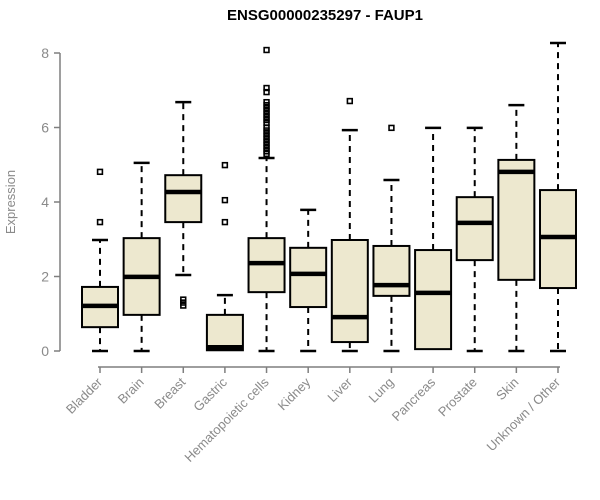 This screenshot has width=600, height=500. What do you see at coordinates (141, 257) in the screenshot?
I see `box-plot-brain` at bounding box center [141, 257].